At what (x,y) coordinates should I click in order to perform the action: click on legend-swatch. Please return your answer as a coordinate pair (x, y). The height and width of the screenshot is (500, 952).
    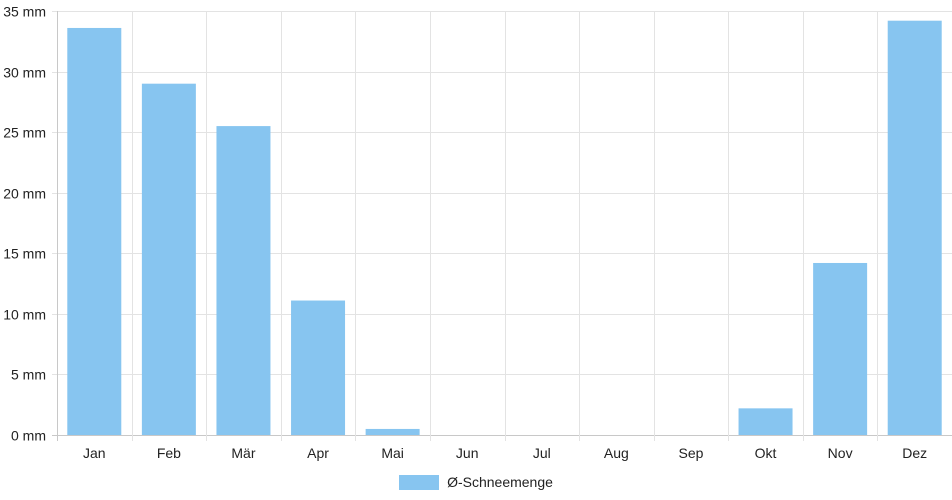
    Looking at the image, I should click on (419, 482).